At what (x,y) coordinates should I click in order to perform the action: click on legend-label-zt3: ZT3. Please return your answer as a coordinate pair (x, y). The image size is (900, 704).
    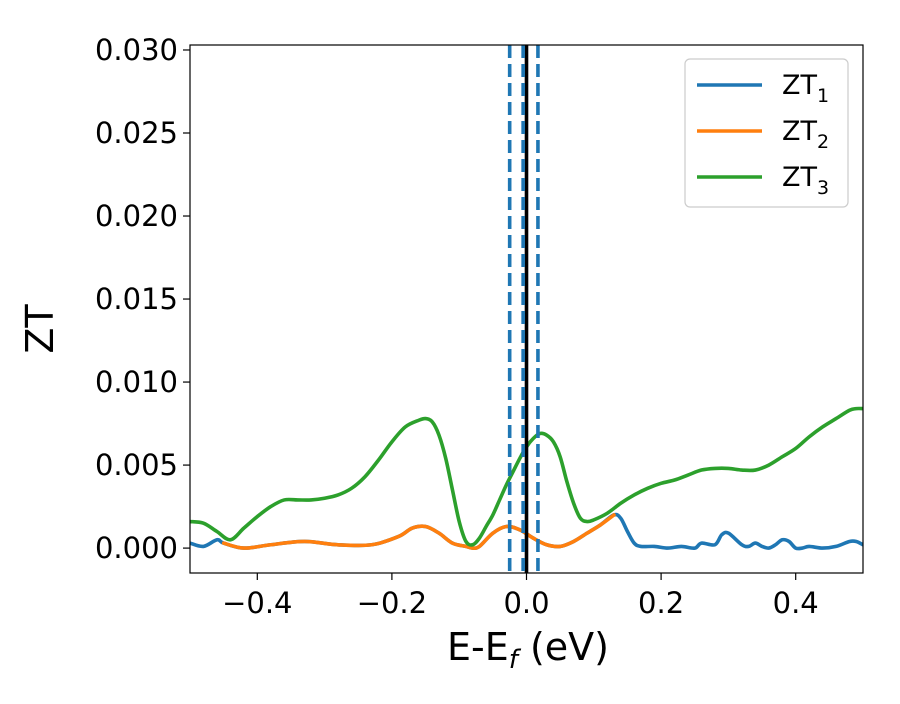
    Looking at the image, I should click on (805, 180).